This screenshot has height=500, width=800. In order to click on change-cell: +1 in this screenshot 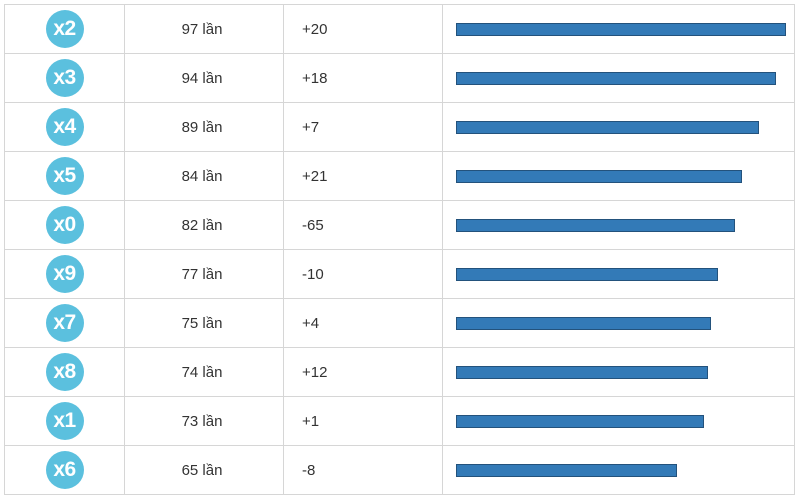, I will do `click(363, 421)`.